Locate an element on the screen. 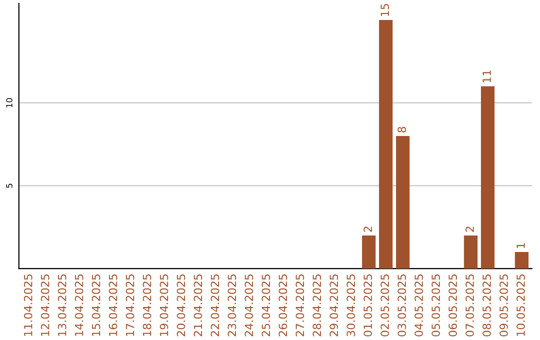  x-tick-label: 25.04.2025 is located at coordinates (266, 305).